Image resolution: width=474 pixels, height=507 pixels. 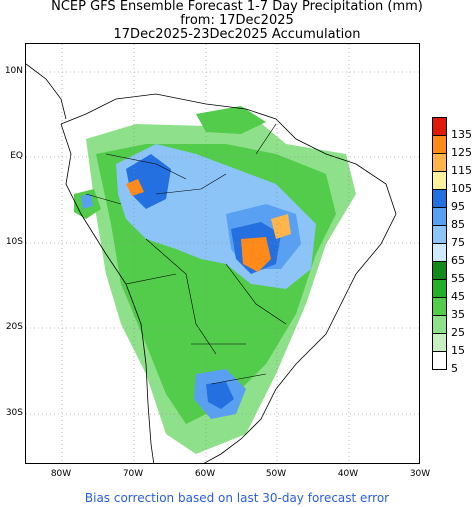 What do you see at coordinates (14, 327) in the screenshot?
I see `lat-label-20s: 20S` at bounding box center [14, 327].